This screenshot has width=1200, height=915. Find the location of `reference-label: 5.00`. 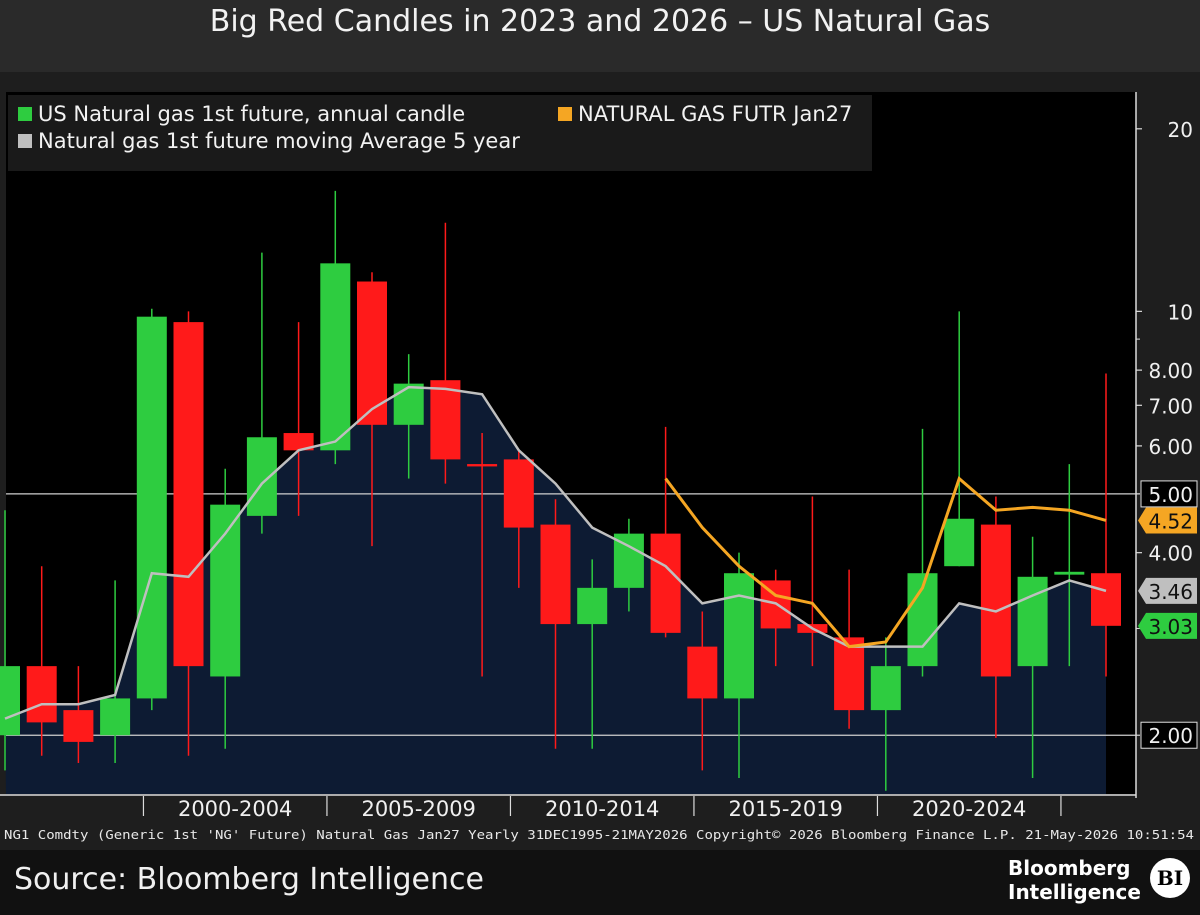

reference-label: 5.00 is located at coordinates (1170, 495).